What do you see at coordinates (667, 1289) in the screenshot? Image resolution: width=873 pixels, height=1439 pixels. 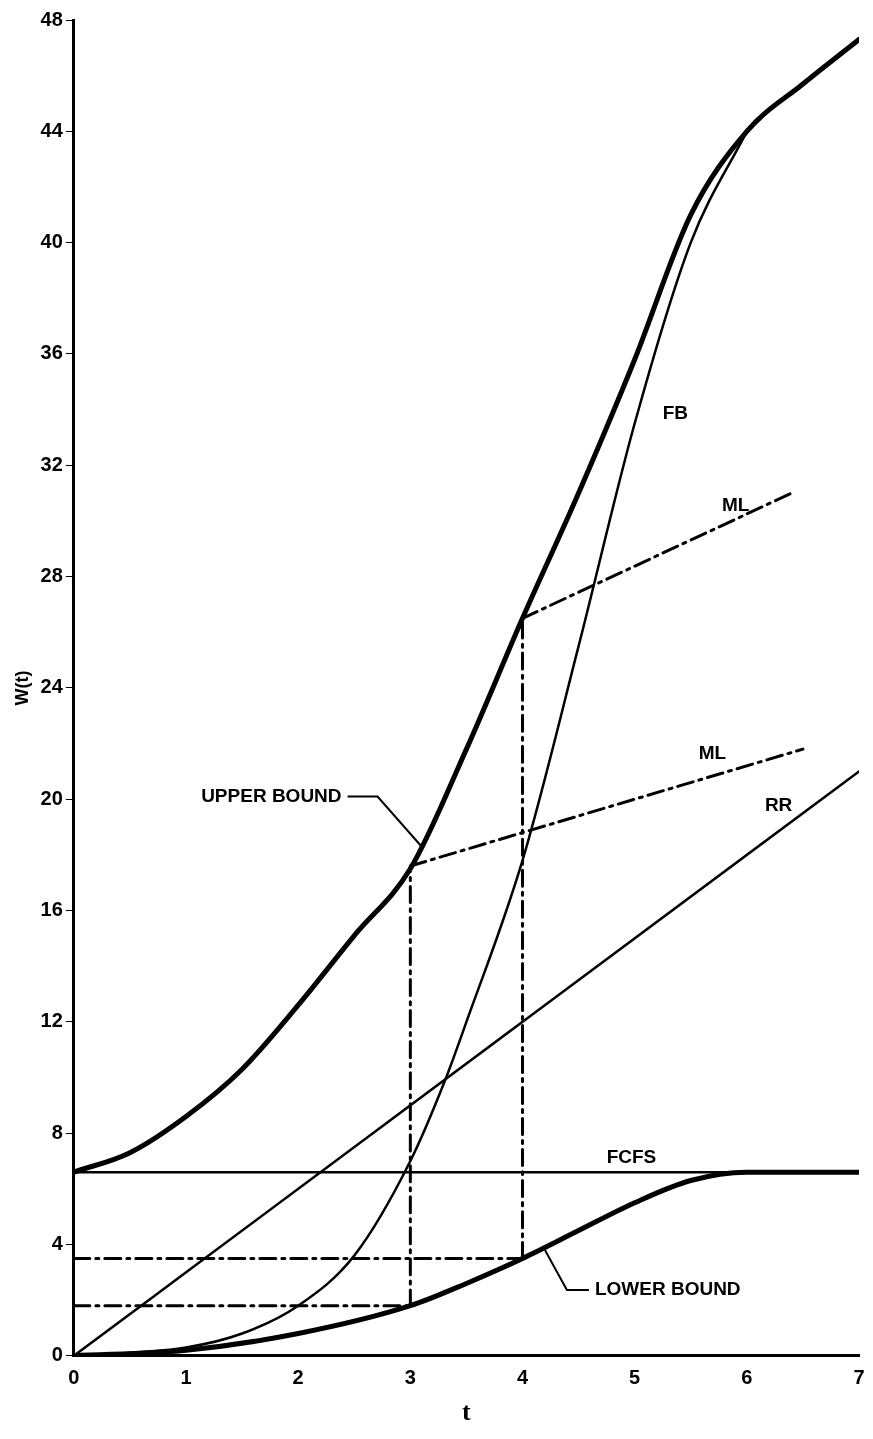 I see `annotation: LOWER BOUND` at bounding box center [667, 1289].